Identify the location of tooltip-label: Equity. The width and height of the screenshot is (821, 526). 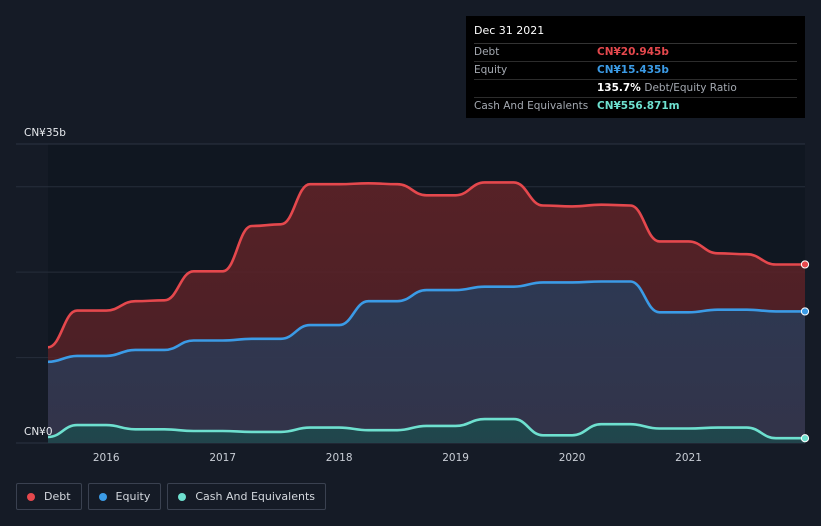
(491, 70).